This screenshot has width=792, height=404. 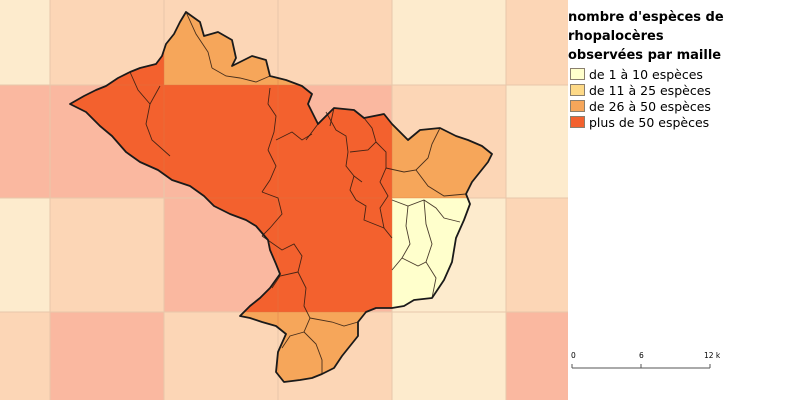 I want to click on legend-item-11-25: de 11 à 25 espèces, so click(x=640, y=90).